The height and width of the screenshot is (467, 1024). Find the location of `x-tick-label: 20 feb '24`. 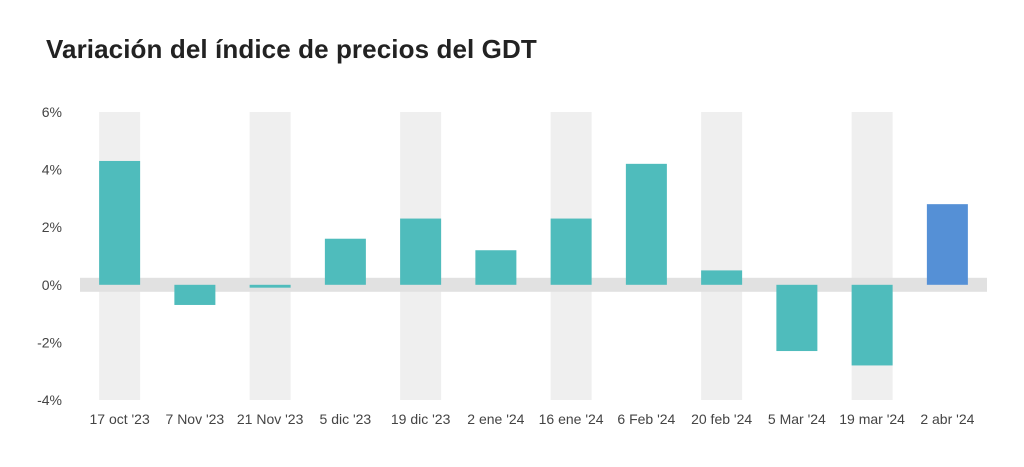

x-tick-label: 20 feb '24 is located at coordinates (721, 419).